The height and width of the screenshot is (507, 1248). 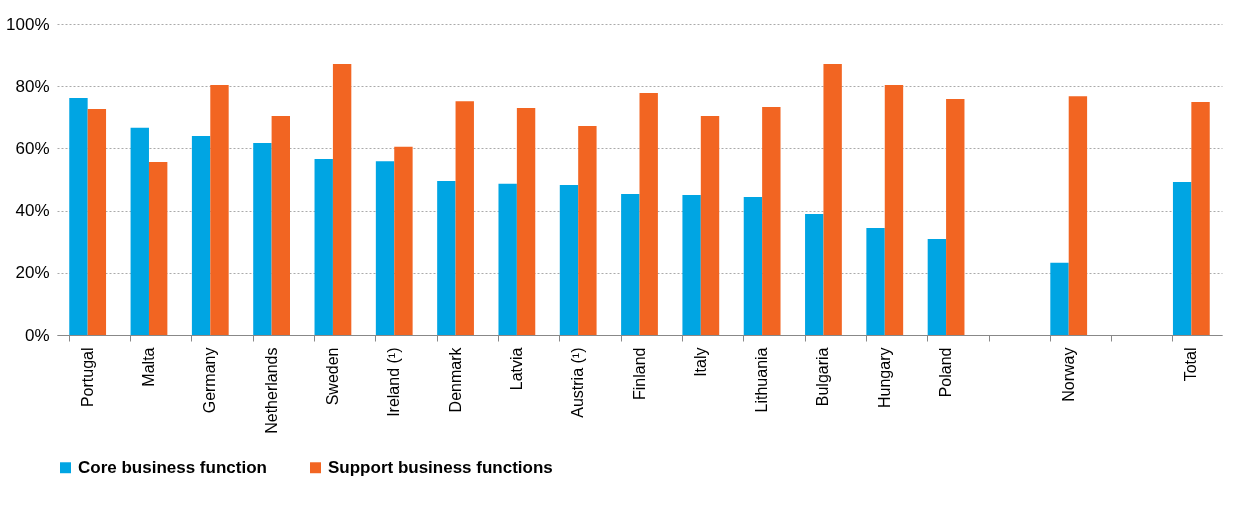 What do you see at coordinates (578, 382) in the screenshot?
I see `x-tick-label: Austria (¹)` at bounding box center [578, 382].